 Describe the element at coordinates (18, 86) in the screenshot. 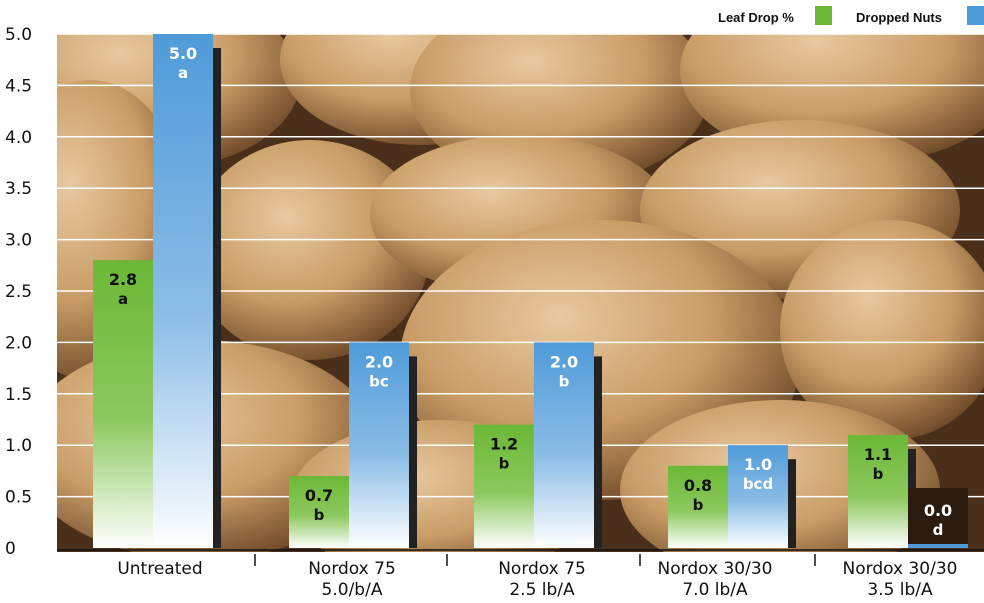

I see `y-tick-label: 4.5` at that location.